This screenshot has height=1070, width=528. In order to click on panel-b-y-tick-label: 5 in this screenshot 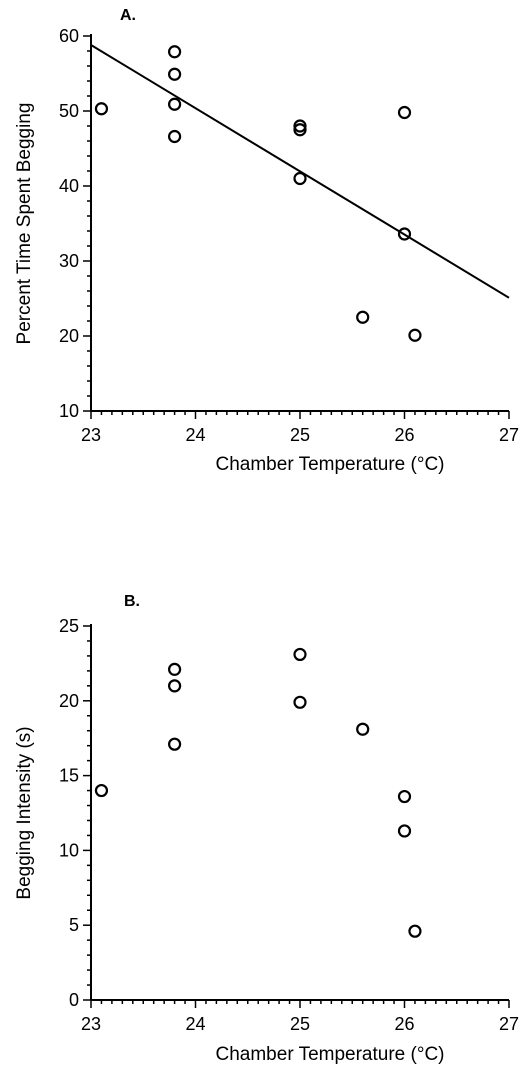, I will do `click(74, 925)`.